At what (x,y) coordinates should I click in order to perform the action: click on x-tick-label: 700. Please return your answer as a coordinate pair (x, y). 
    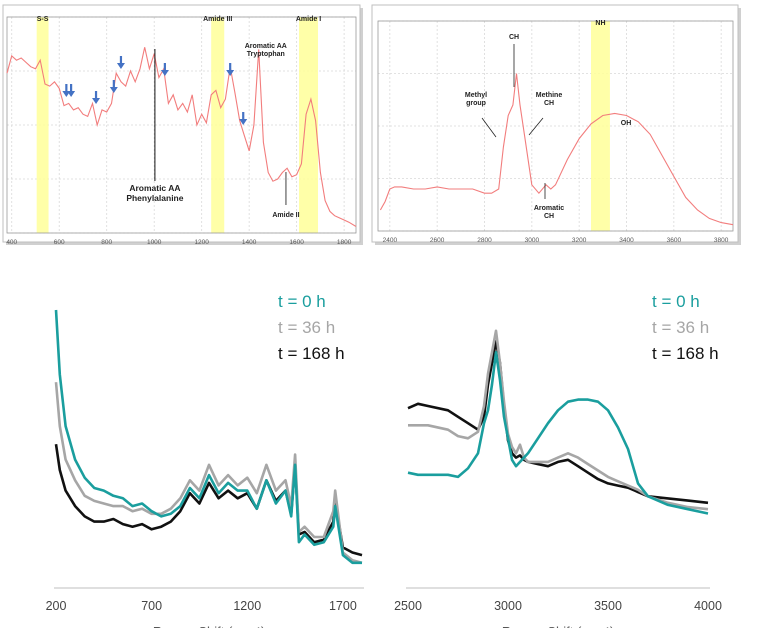
    Looking at the image, I should click on (151, 606).